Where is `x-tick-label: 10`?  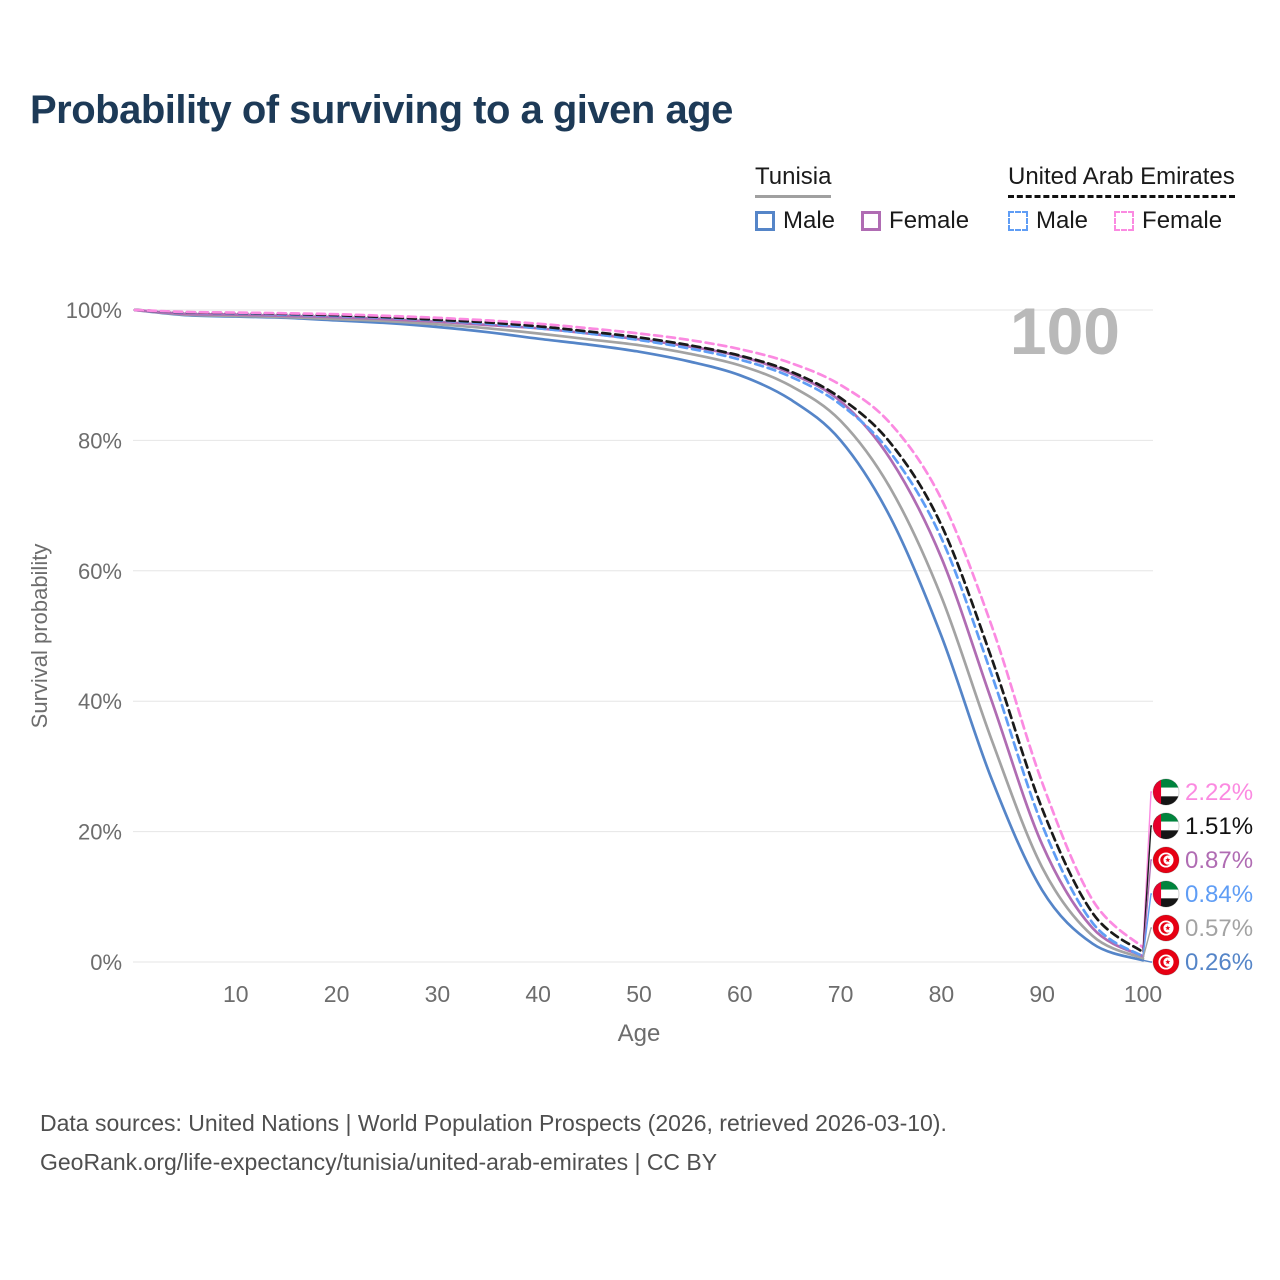 x-tick-label: 10 is located at coordinates (236, 994).